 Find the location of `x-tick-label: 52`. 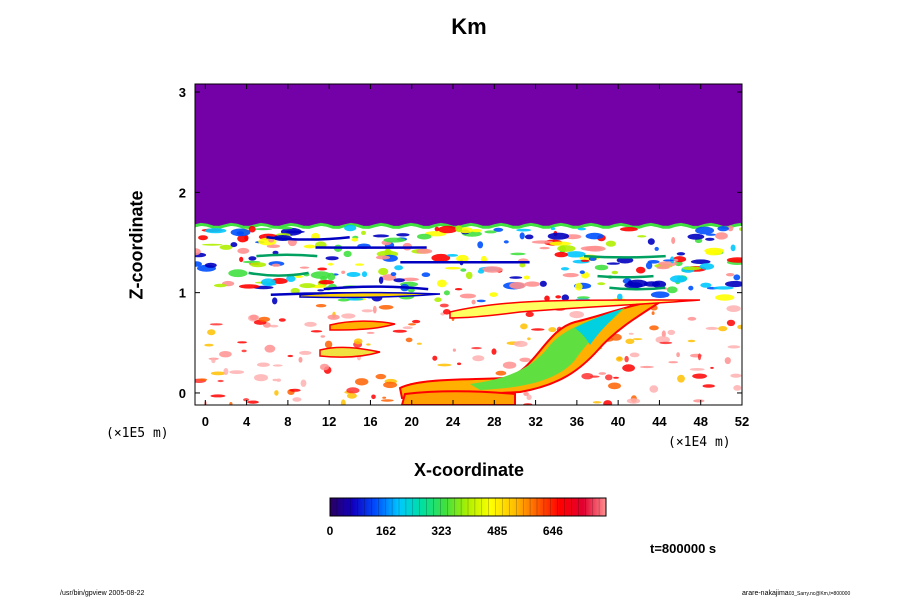

x-tick-label: 52 is located at coordinates (742, 421).